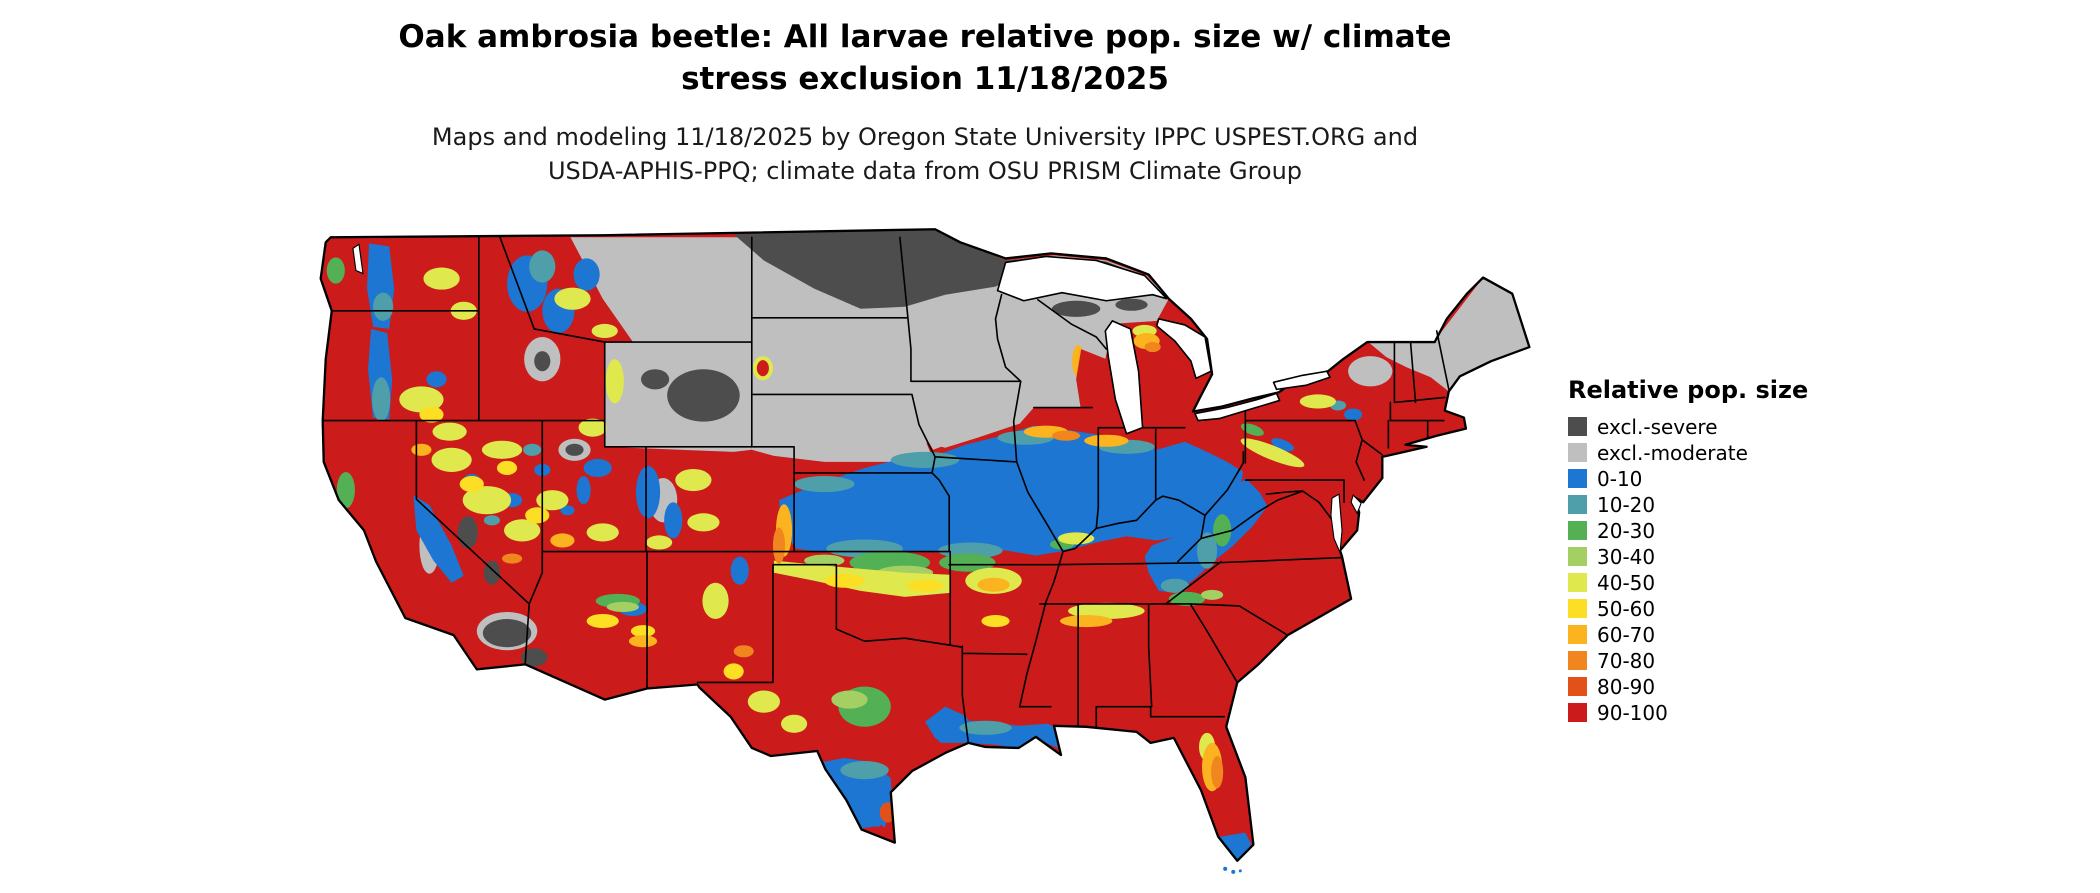 Image resolution: width=2100 pixels, height=893 pixels. Describe the element at coordinates (1626, 634) in the screenshot. I see `legend-label: 60-70` at that location.